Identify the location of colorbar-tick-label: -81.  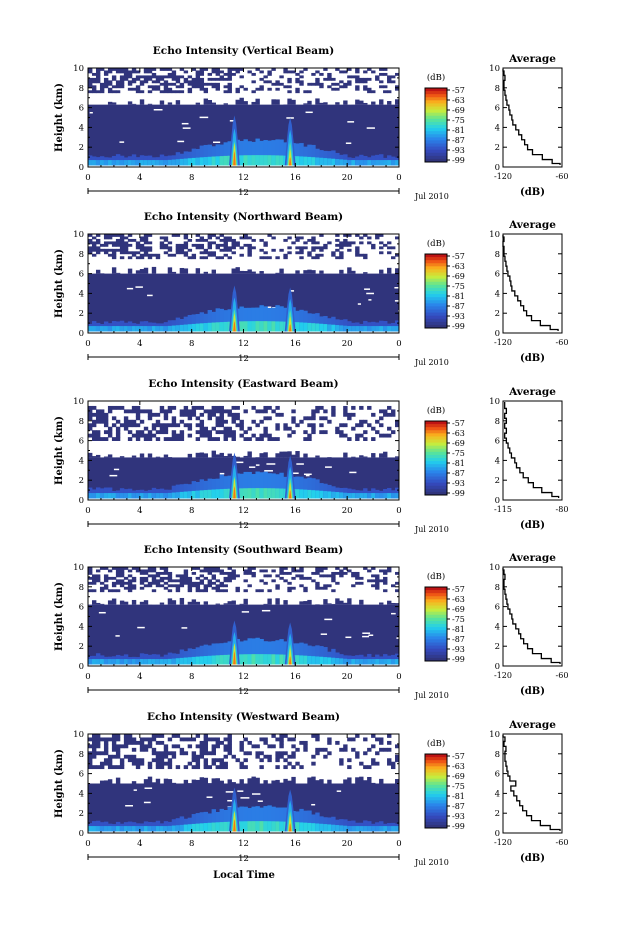
(458, 629).